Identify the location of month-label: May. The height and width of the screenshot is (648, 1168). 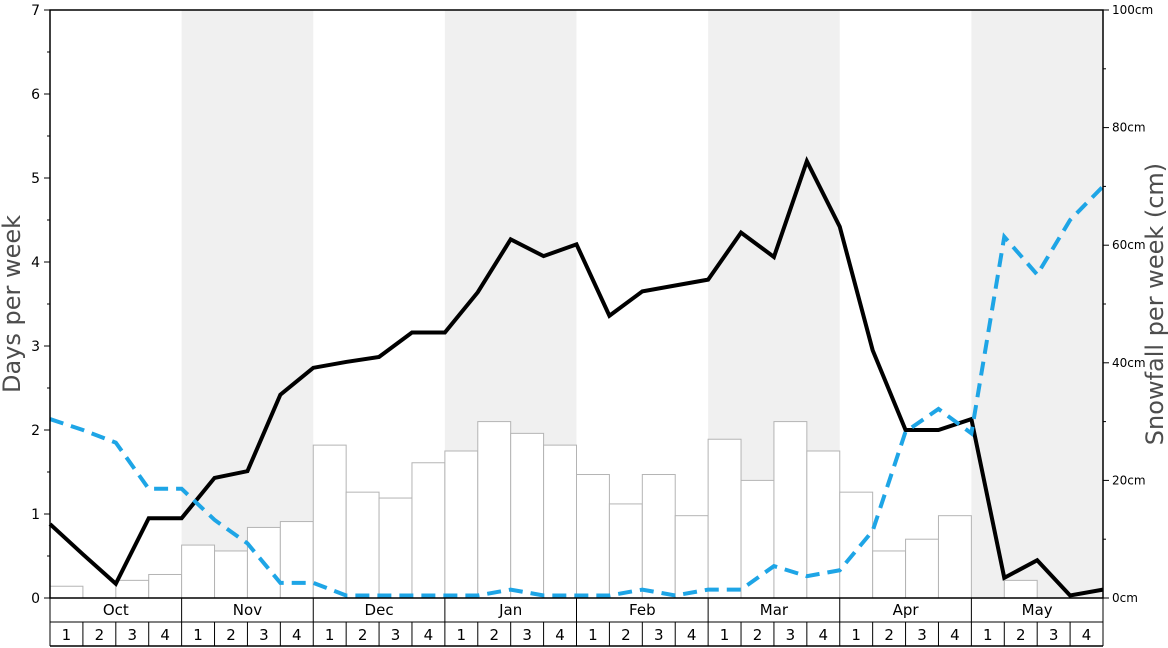
(1037, 610).